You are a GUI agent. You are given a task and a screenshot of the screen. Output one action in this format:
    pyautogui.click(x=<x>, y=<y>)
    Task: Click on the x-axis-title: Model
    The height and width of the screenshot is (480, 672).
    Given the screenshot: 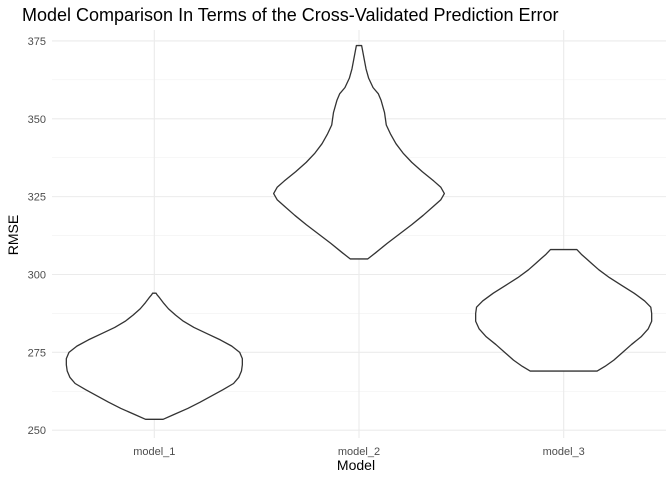 What is the action you would take?
    pyautogui.click(x=356, y=465)
    